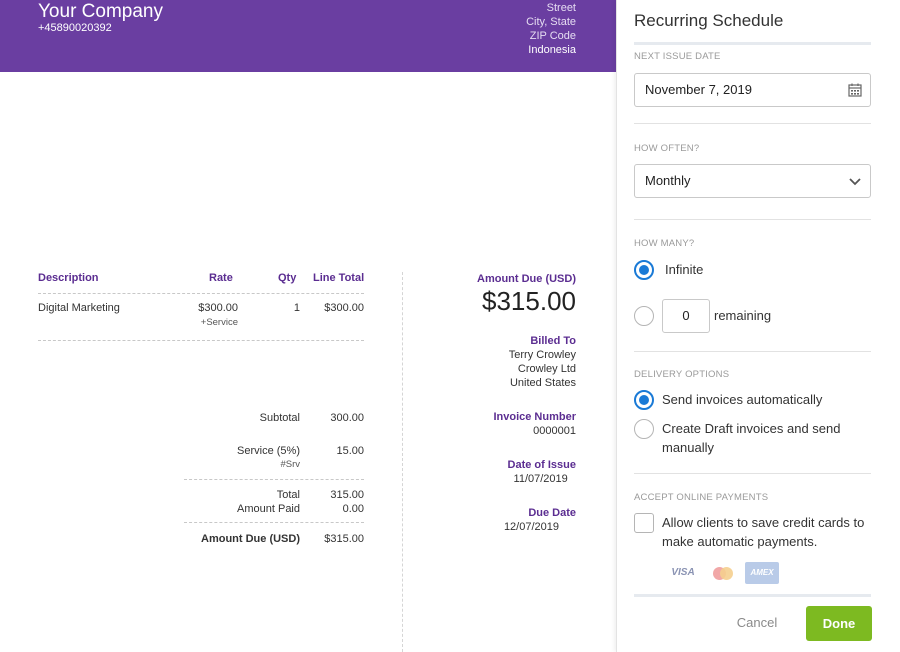 Image resolution: width=900 pixels, height=652 pixels. Describe the element at coordinates (644, 429) in the screenshot. I see `create-draft-radio` at that location.